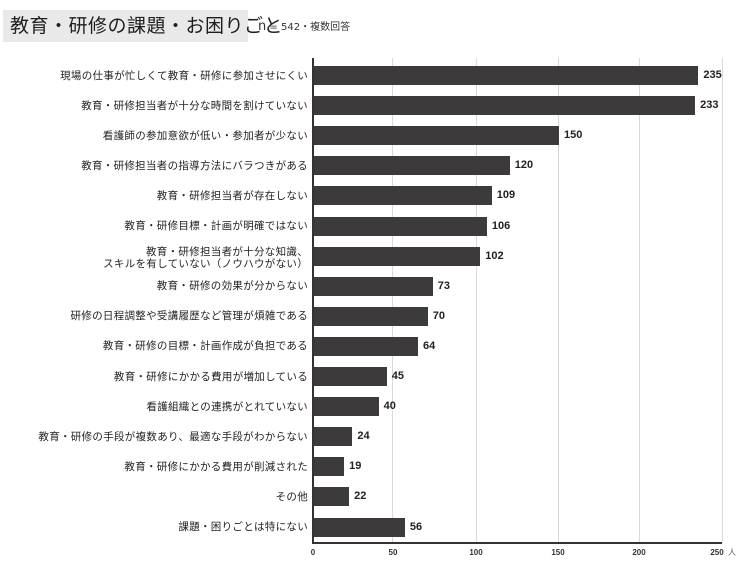 The width and height of the screenshot is (740, 568). Describe the element at coordinates (393, 552) in the screenshot. I see `x-tick-50: 50` at that location.